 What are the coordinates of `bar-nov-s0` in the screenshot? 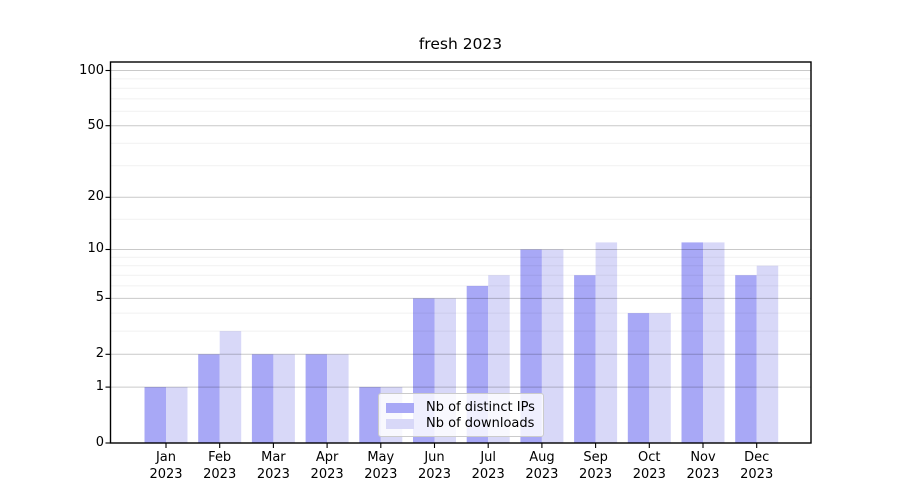 It's located at (692, 342).